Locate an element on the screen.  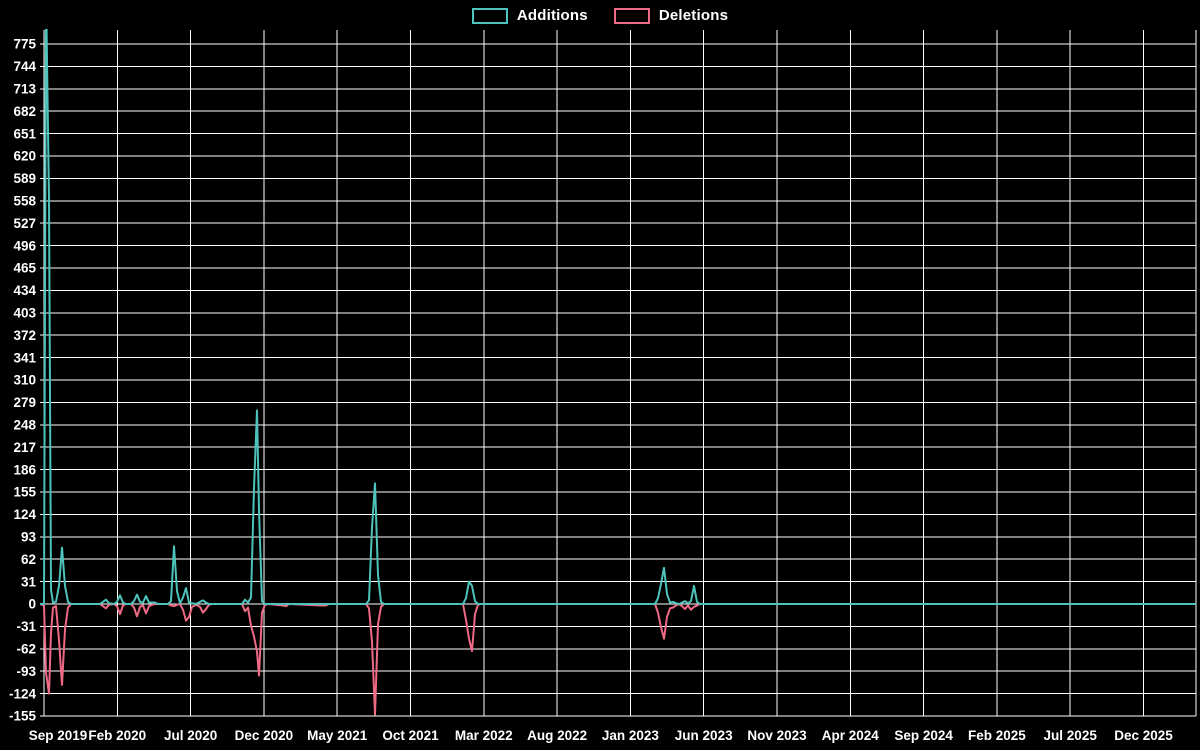
x-tick-label: Feb 2025 is located at coordinates (997, 735).